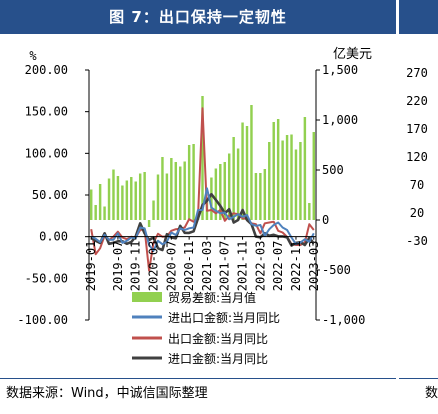 This screenshot has height=414, width=438. What do you see at coordinates (343, 320) in the screenshot?
I see `right-axis-tick-label: -1,000` at bounding box center [343, 320].